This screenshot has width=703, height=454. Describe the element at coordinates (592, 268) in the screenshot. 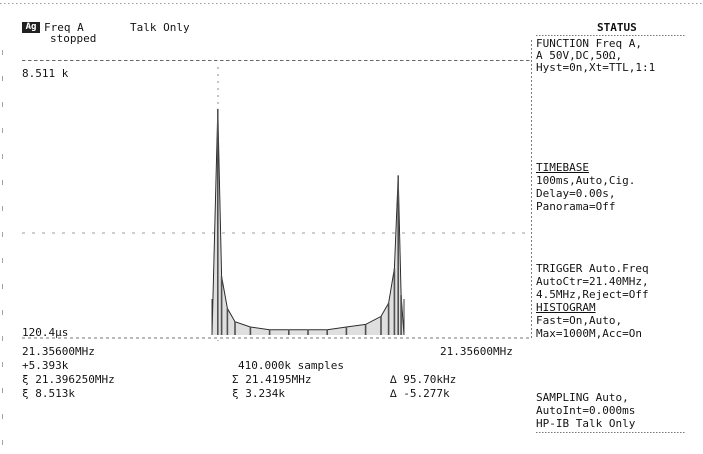

I see `status-trigger-title: TRIGGER Auto.Freq` at that location.